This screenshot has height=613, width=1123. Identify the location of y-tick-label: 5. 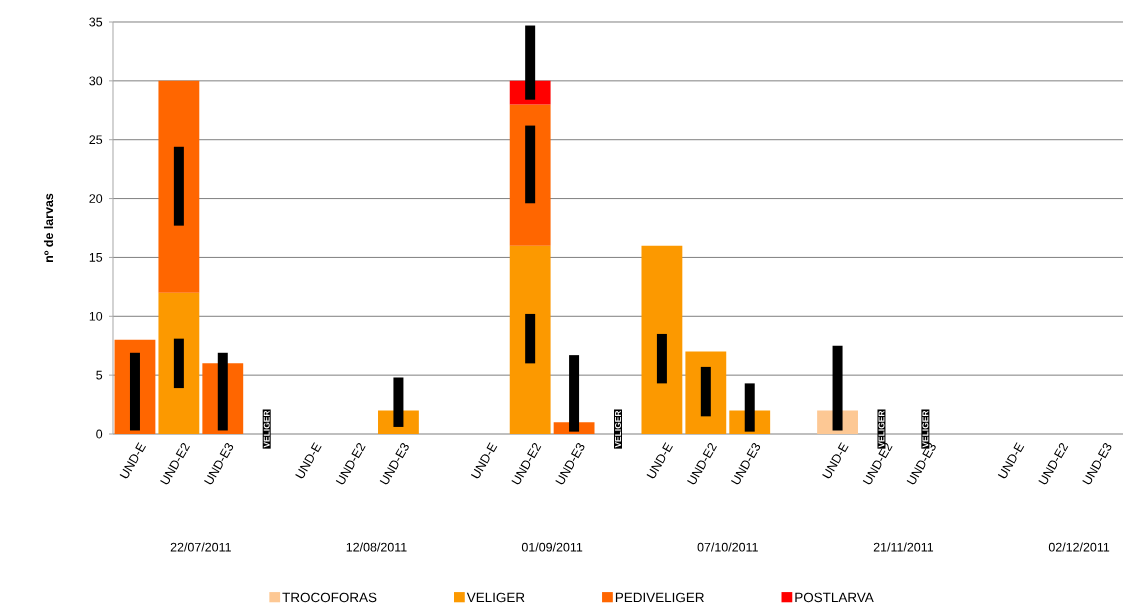
(99, 375).